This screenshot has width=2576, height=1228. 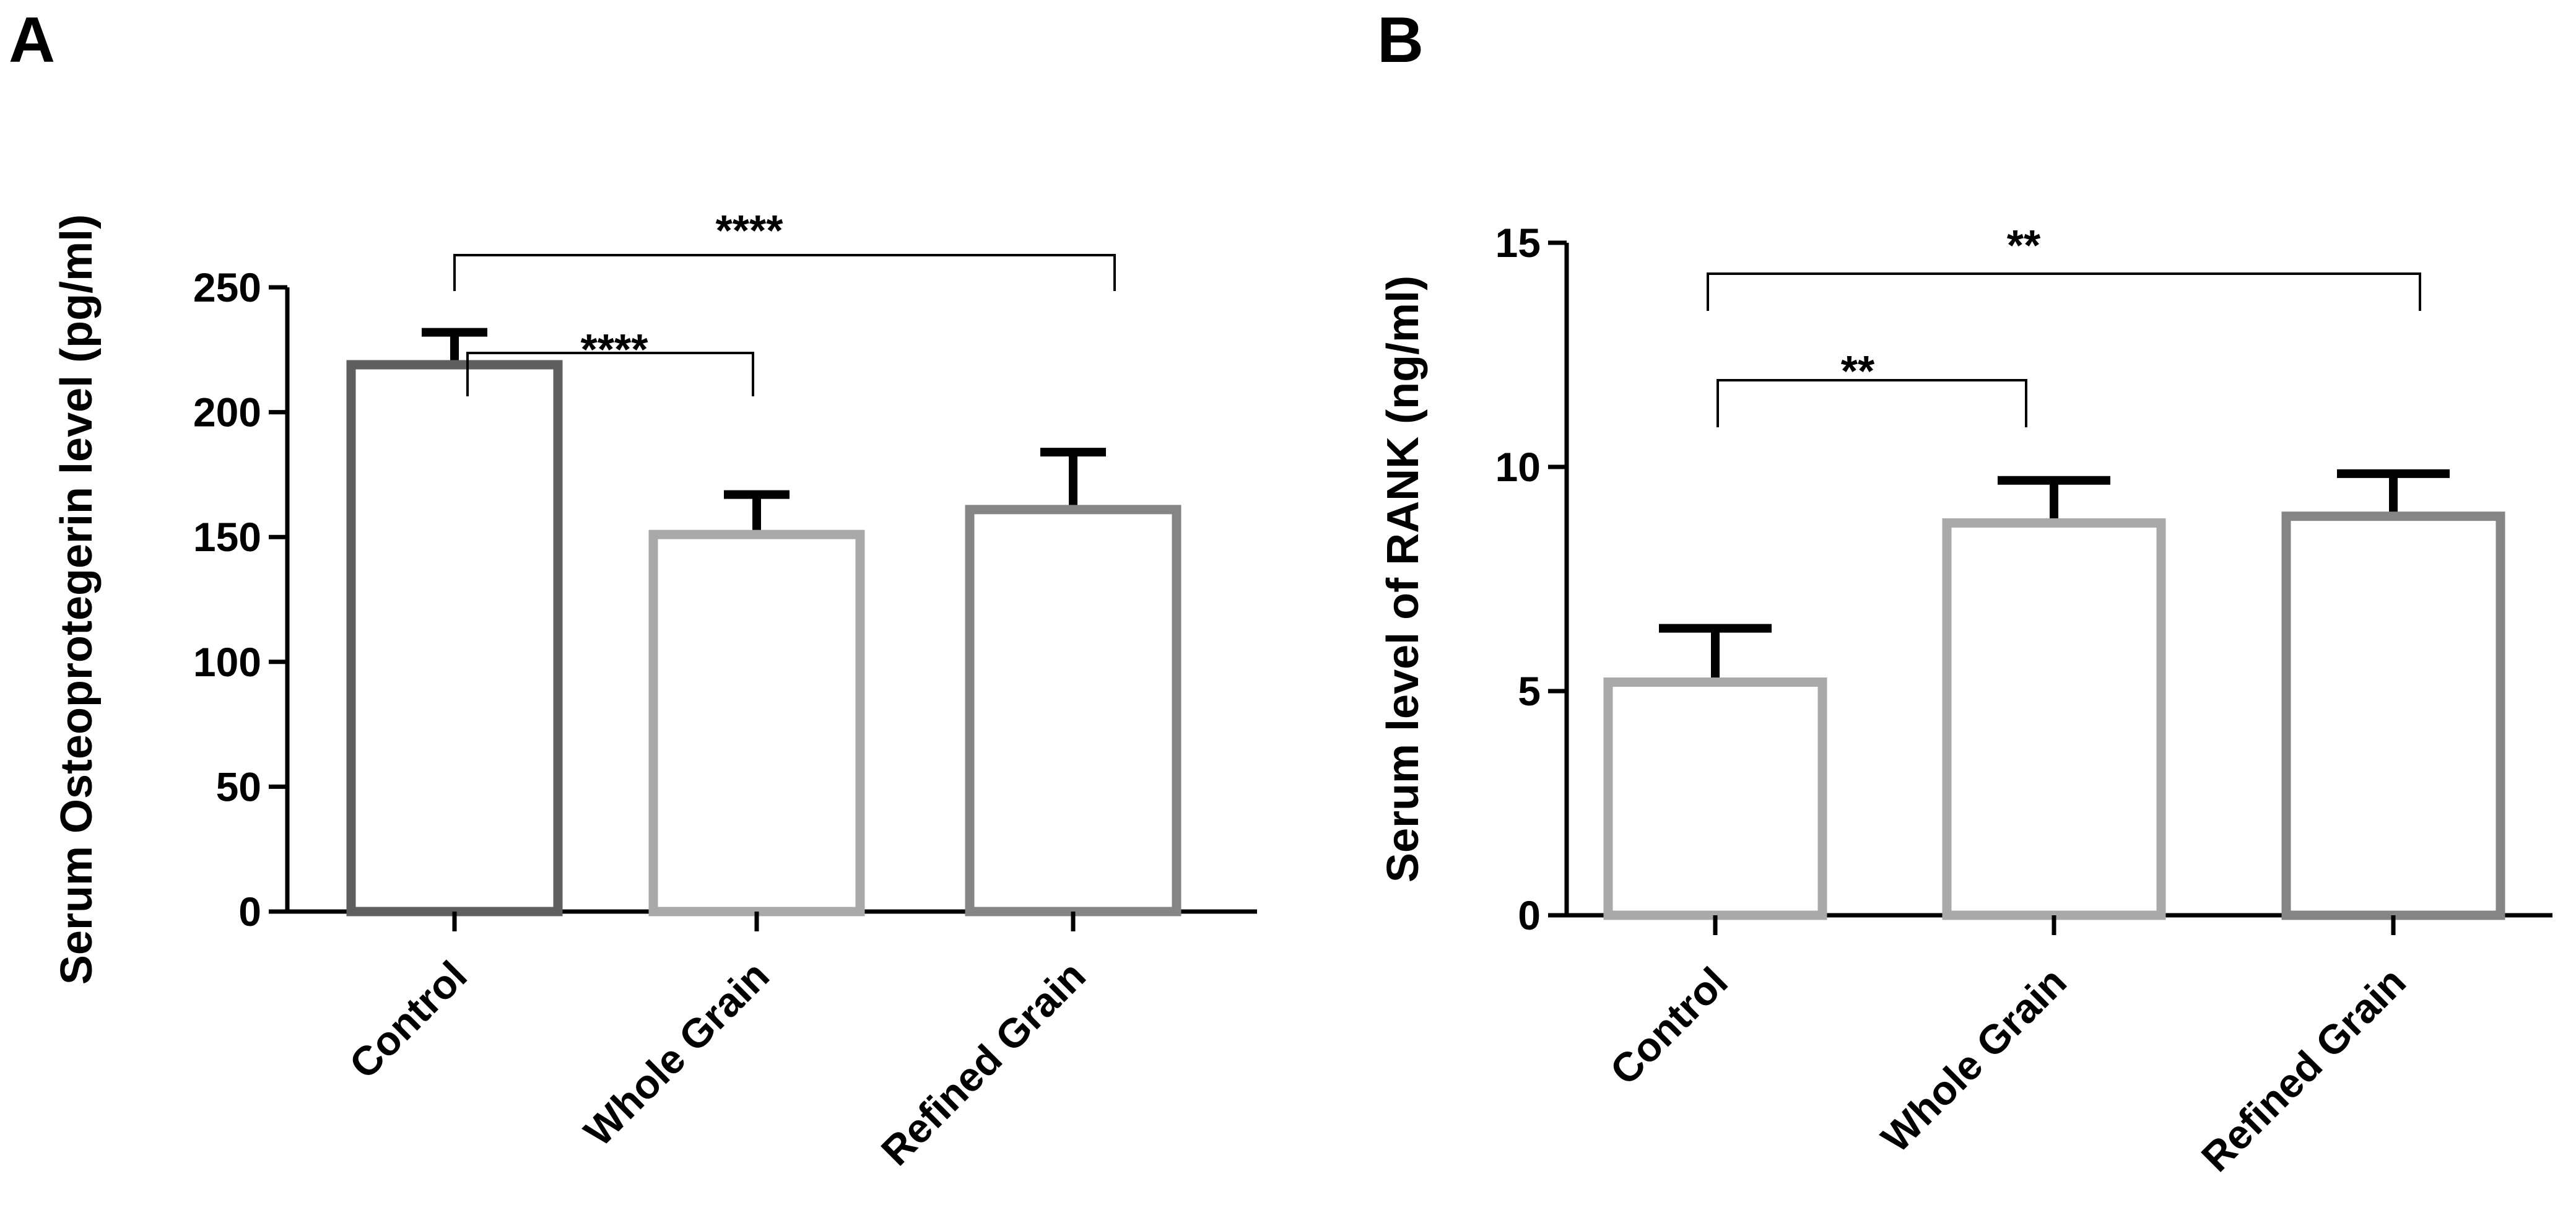 I want to click on panel-letter: B, so click(x=1400, y=40).